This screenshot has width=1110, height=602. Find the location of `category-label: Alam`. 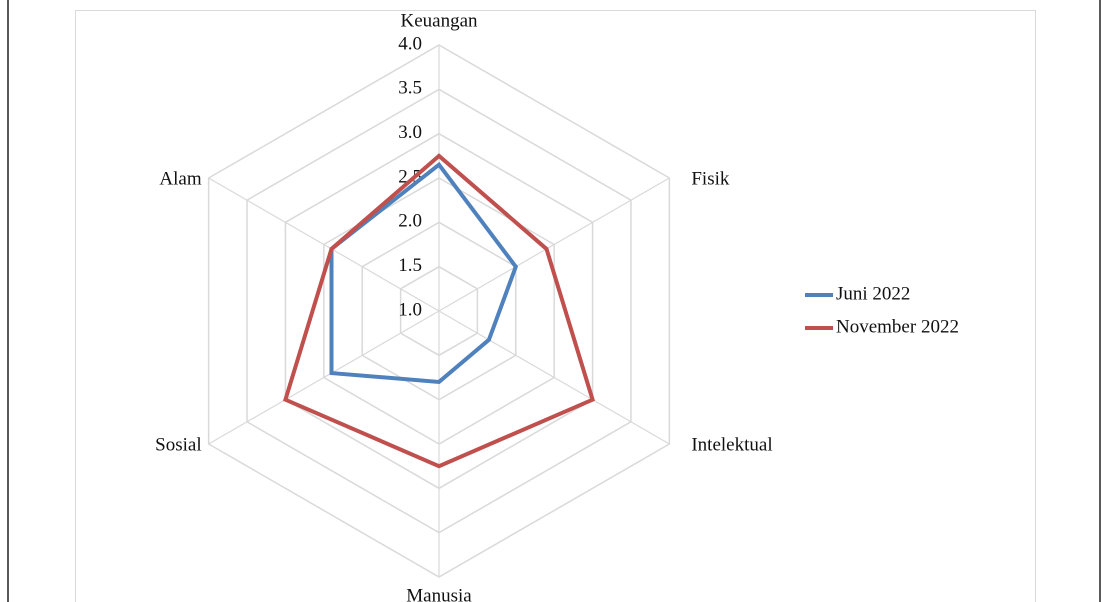

category-label: Alam is located at coordinates (180, 178).